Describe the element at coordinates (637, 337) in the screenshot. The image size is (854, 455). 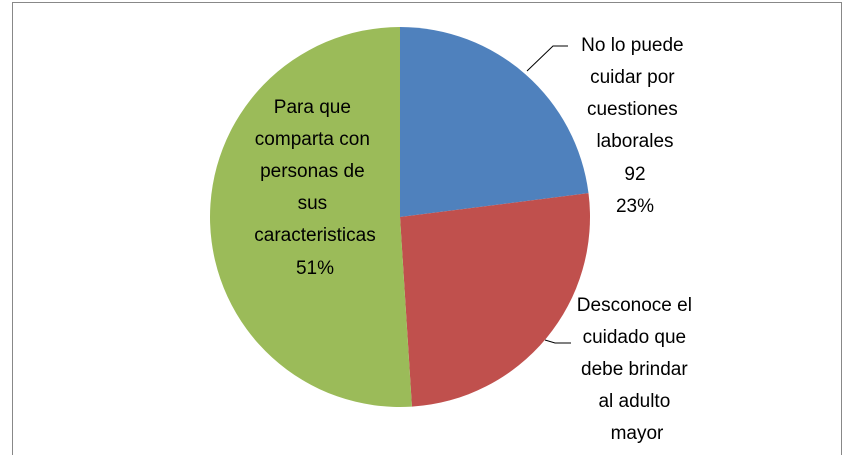
I see `label-line: cuidado que` at that location.